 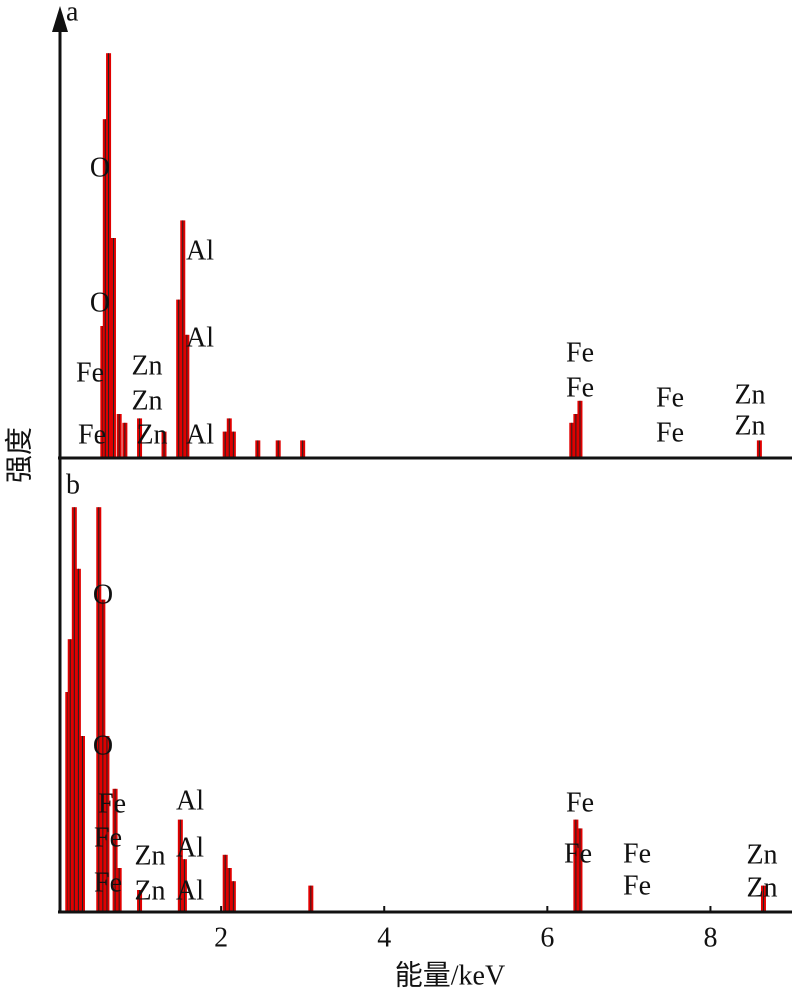 What do you see at coordinates (710, 937) in the screenshot?
I see `x-tick-label: 8` at bounding box center [710, 937].